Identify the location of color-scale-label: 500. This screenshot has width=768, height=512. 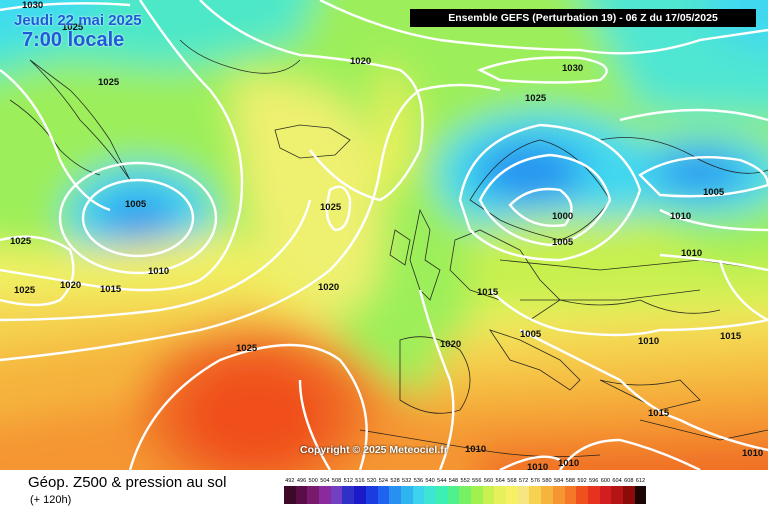
(313, 481).